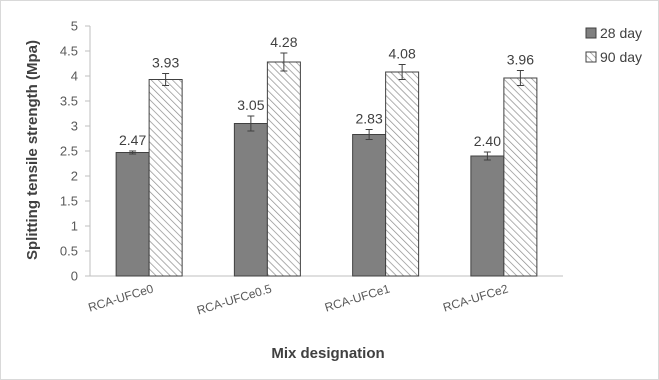 This screenshot has width=659, height=380. What do you see at coordinates (283, 42) in the screenshot?
I see `data-label: 4.28` at bounding box center [283, 42].